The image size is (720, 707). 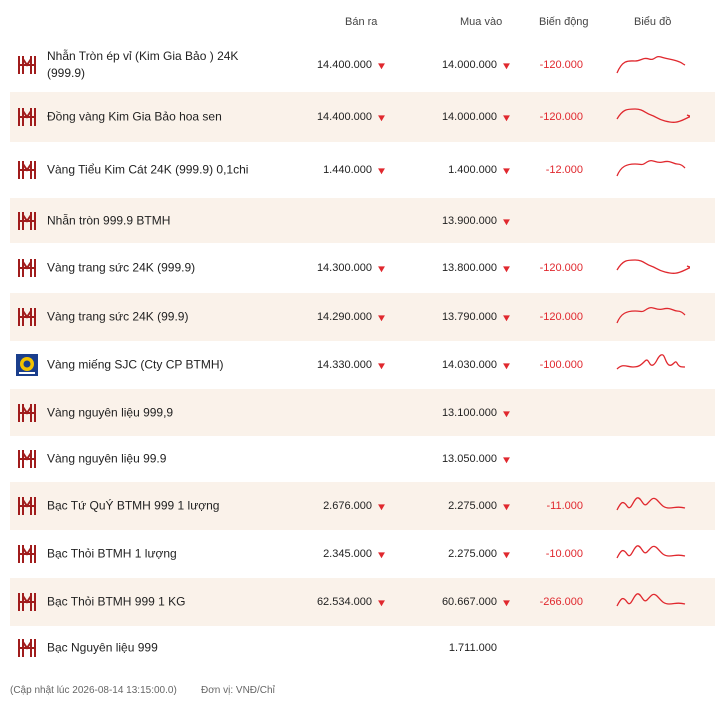 What do you see at coordinates (362, 648) in the screenshot?
I see `price-row: Bạc Nguyên liệu 999 1.711.000` at bounding box center [362, 648].